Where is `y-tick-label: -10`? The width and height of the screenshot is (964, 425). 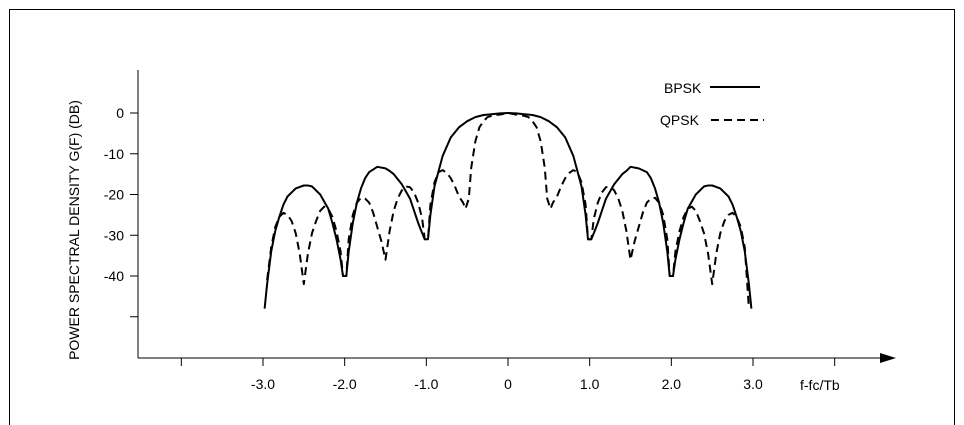
y-tick-label: -10 is located at coordinates (114, 154).